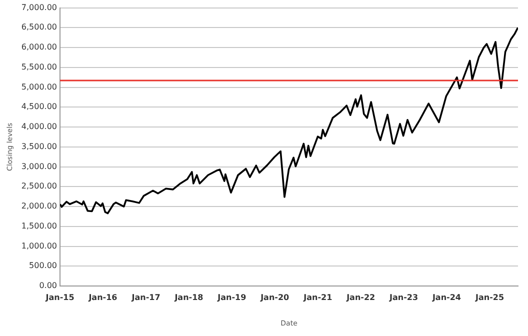 This screenshot has height=336, width=528. What do you see at coordinates (39, 67) in the screenshot?
I see `y-tick-label: 5,500.00` at bounding box center [39, 67].